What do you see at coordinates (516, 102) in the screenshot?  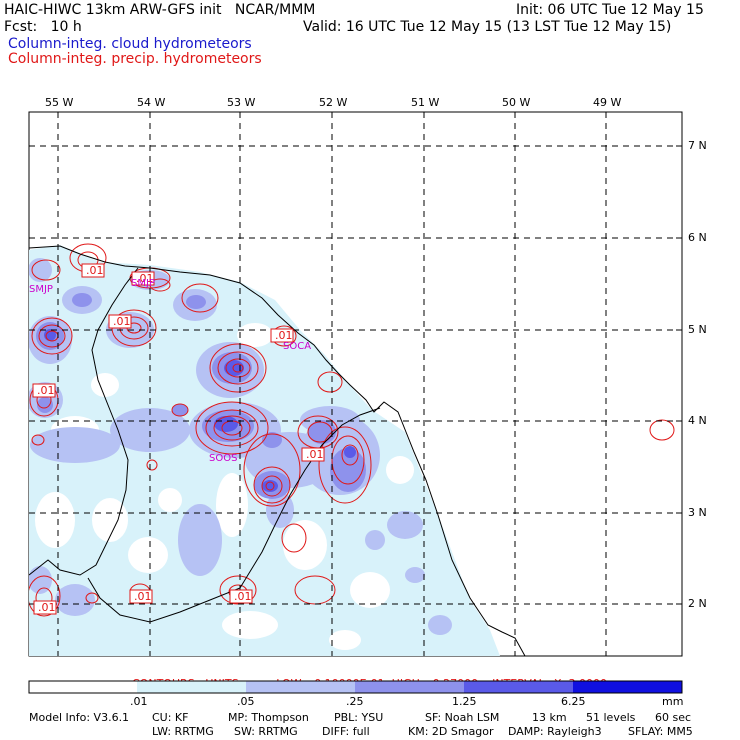 I see `lon-label: 50 W` at bounding box center [516, 102].